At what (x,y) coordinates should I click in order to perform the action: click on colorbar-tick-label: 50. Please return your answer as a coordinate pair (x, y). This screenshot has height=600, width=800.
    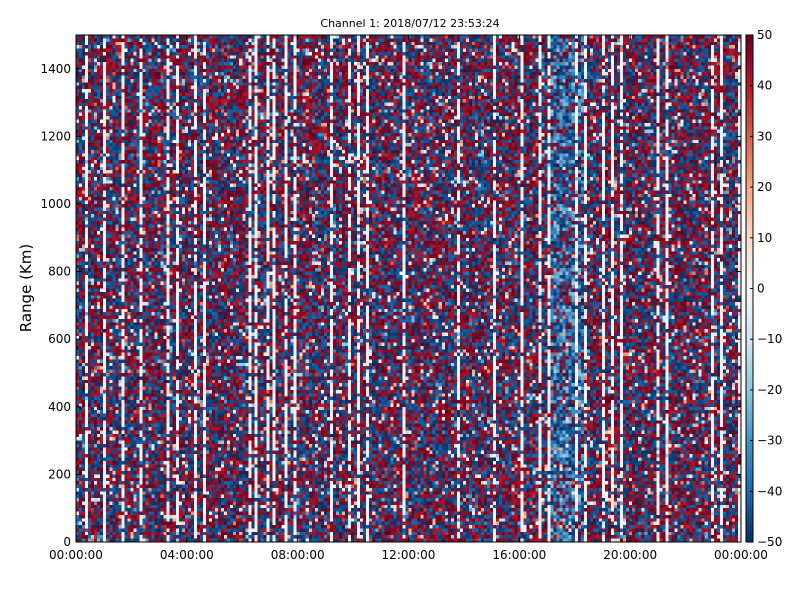
    Looking at the image, I should click on (764, 35).